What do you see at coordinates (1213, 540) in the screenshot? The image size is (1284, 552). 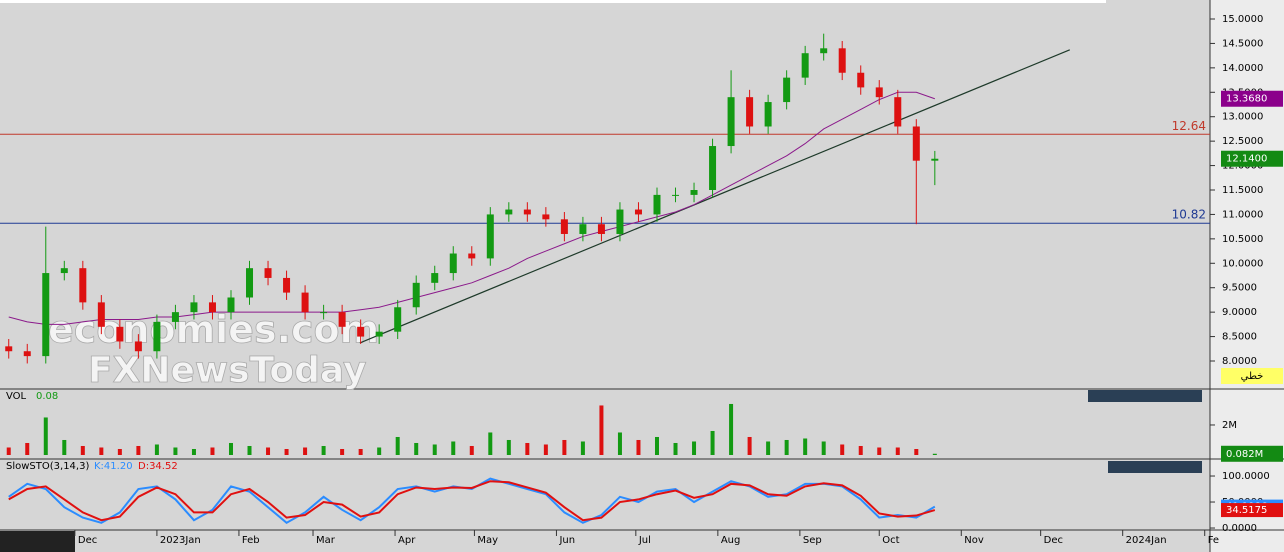 I see `x-tick-label: Fe` at bounding box center [1213, 540].